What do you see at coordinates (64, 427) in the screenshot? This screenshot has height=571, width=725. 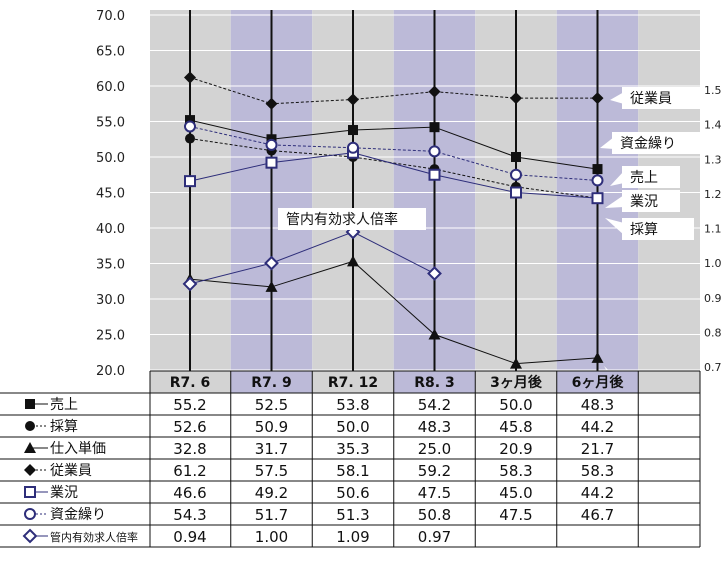 I see `row-label: 採算` at bounding box center [64, 427].